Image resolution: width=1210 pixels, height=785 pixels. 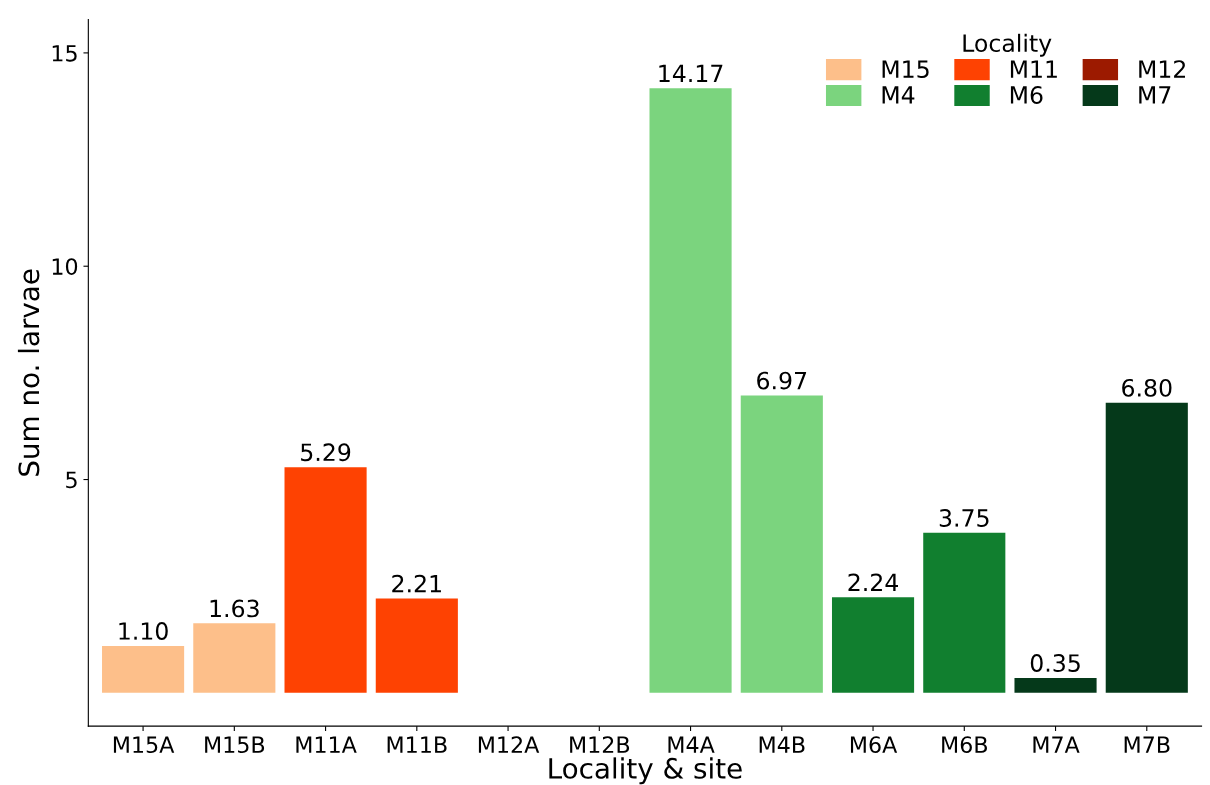 I want to click on x-tick-label: M6A, so click(x=874, y=745).